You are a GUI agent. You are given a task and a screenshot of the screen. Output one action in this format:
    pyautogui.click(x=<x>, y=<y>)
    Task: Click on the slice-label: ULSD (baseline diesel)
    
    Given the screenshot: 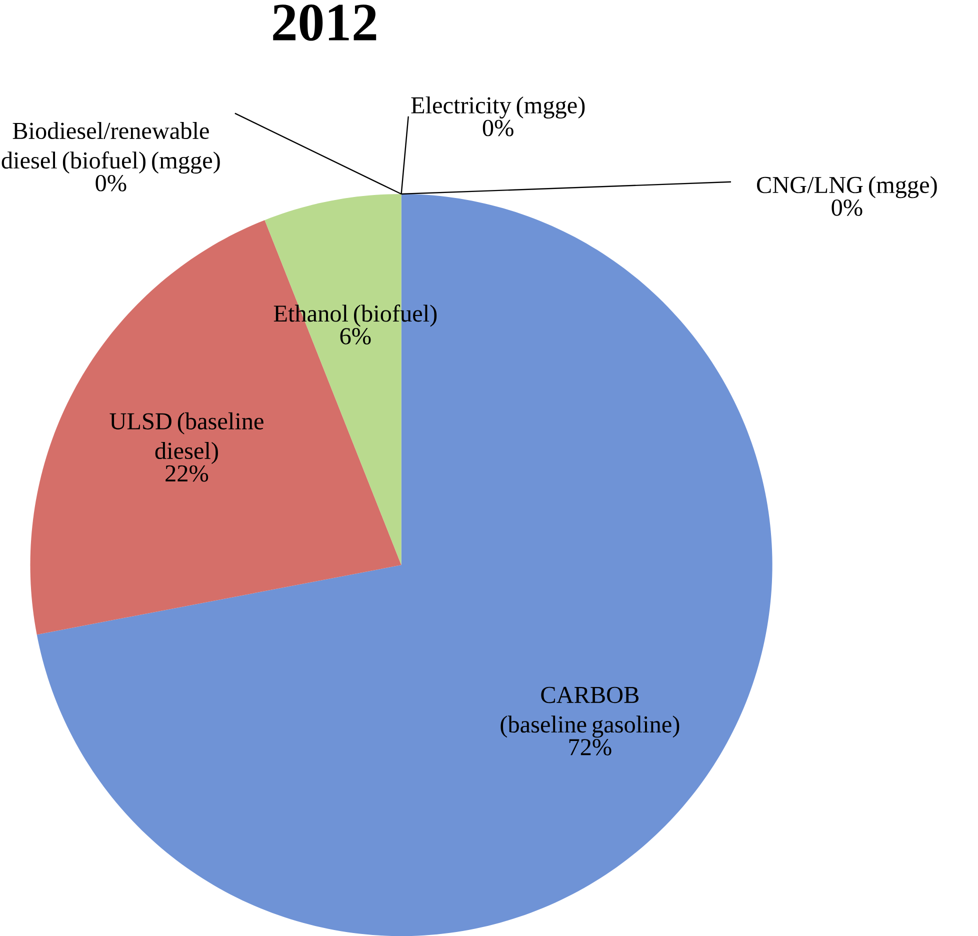 What is the action you would take?
    pyautogui.click(x=187, y=438)
    